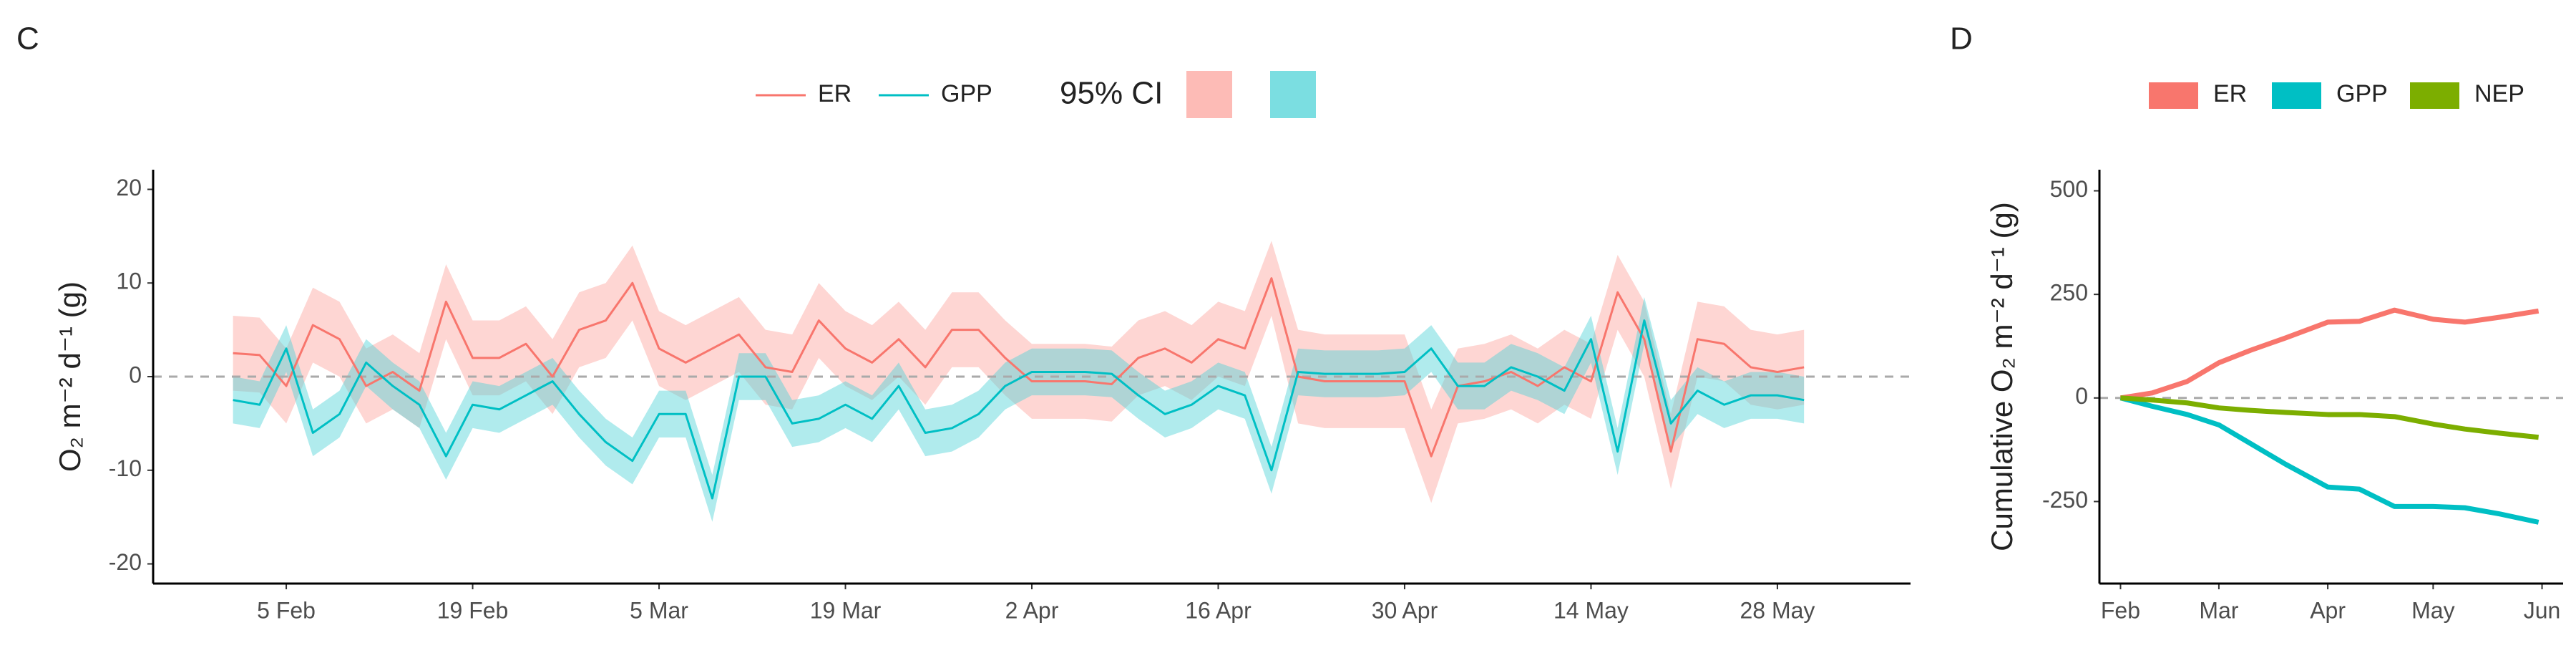 Image resolution: width=2576 pixels, height=648 pixels. What do you see at coordinates (1591, 610) in the screenshot?
I see `x-tick-label: 14 May` at bounding box center [1591, 610].